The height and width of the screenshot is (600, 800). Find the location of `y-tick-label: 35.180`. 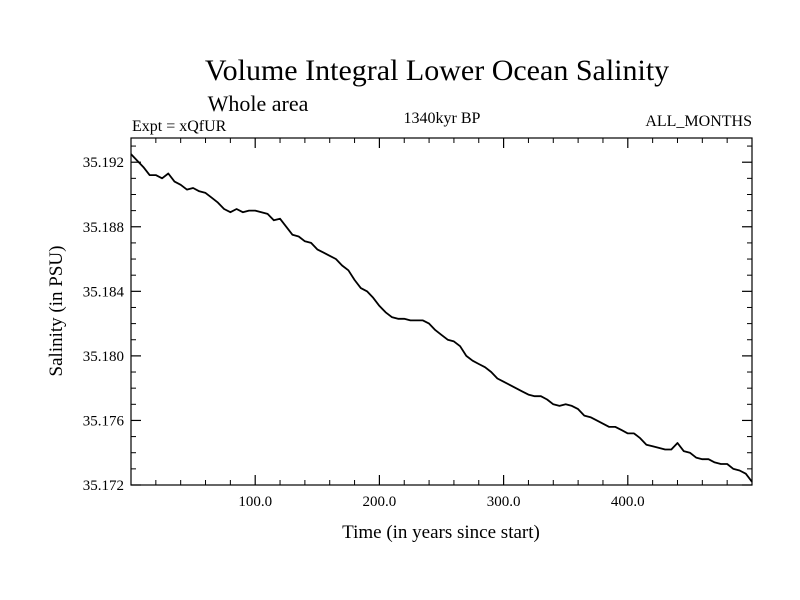

y-tick-label: 35.180 is located at coordinates (103, 357).